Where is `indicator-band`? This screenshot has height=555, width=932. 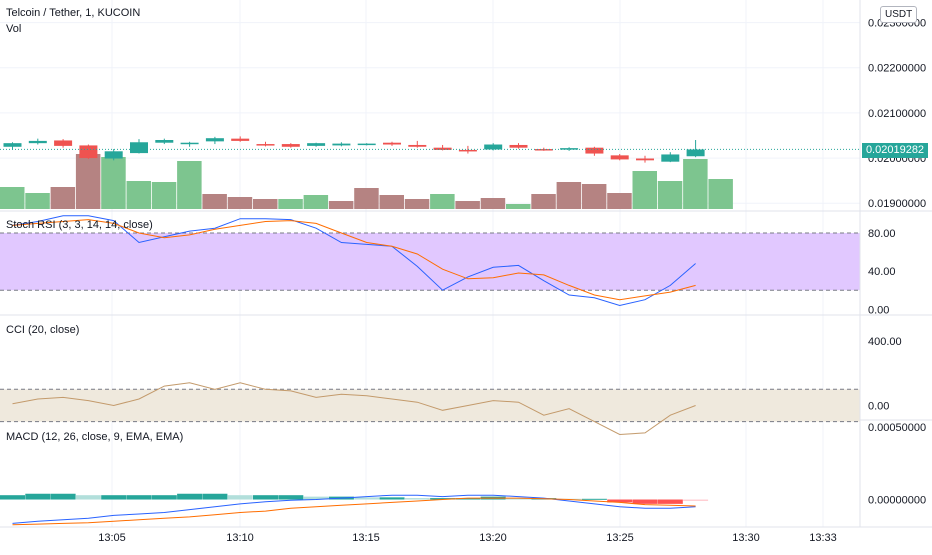 indicator-band is located at coordinates (430, 405).